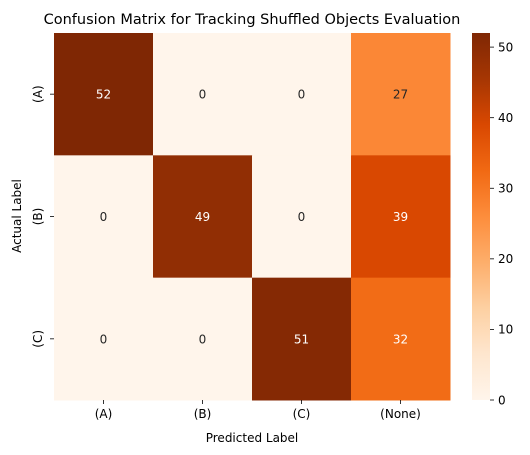  I want to click on cell-value-label: 51, so click(301, 339).